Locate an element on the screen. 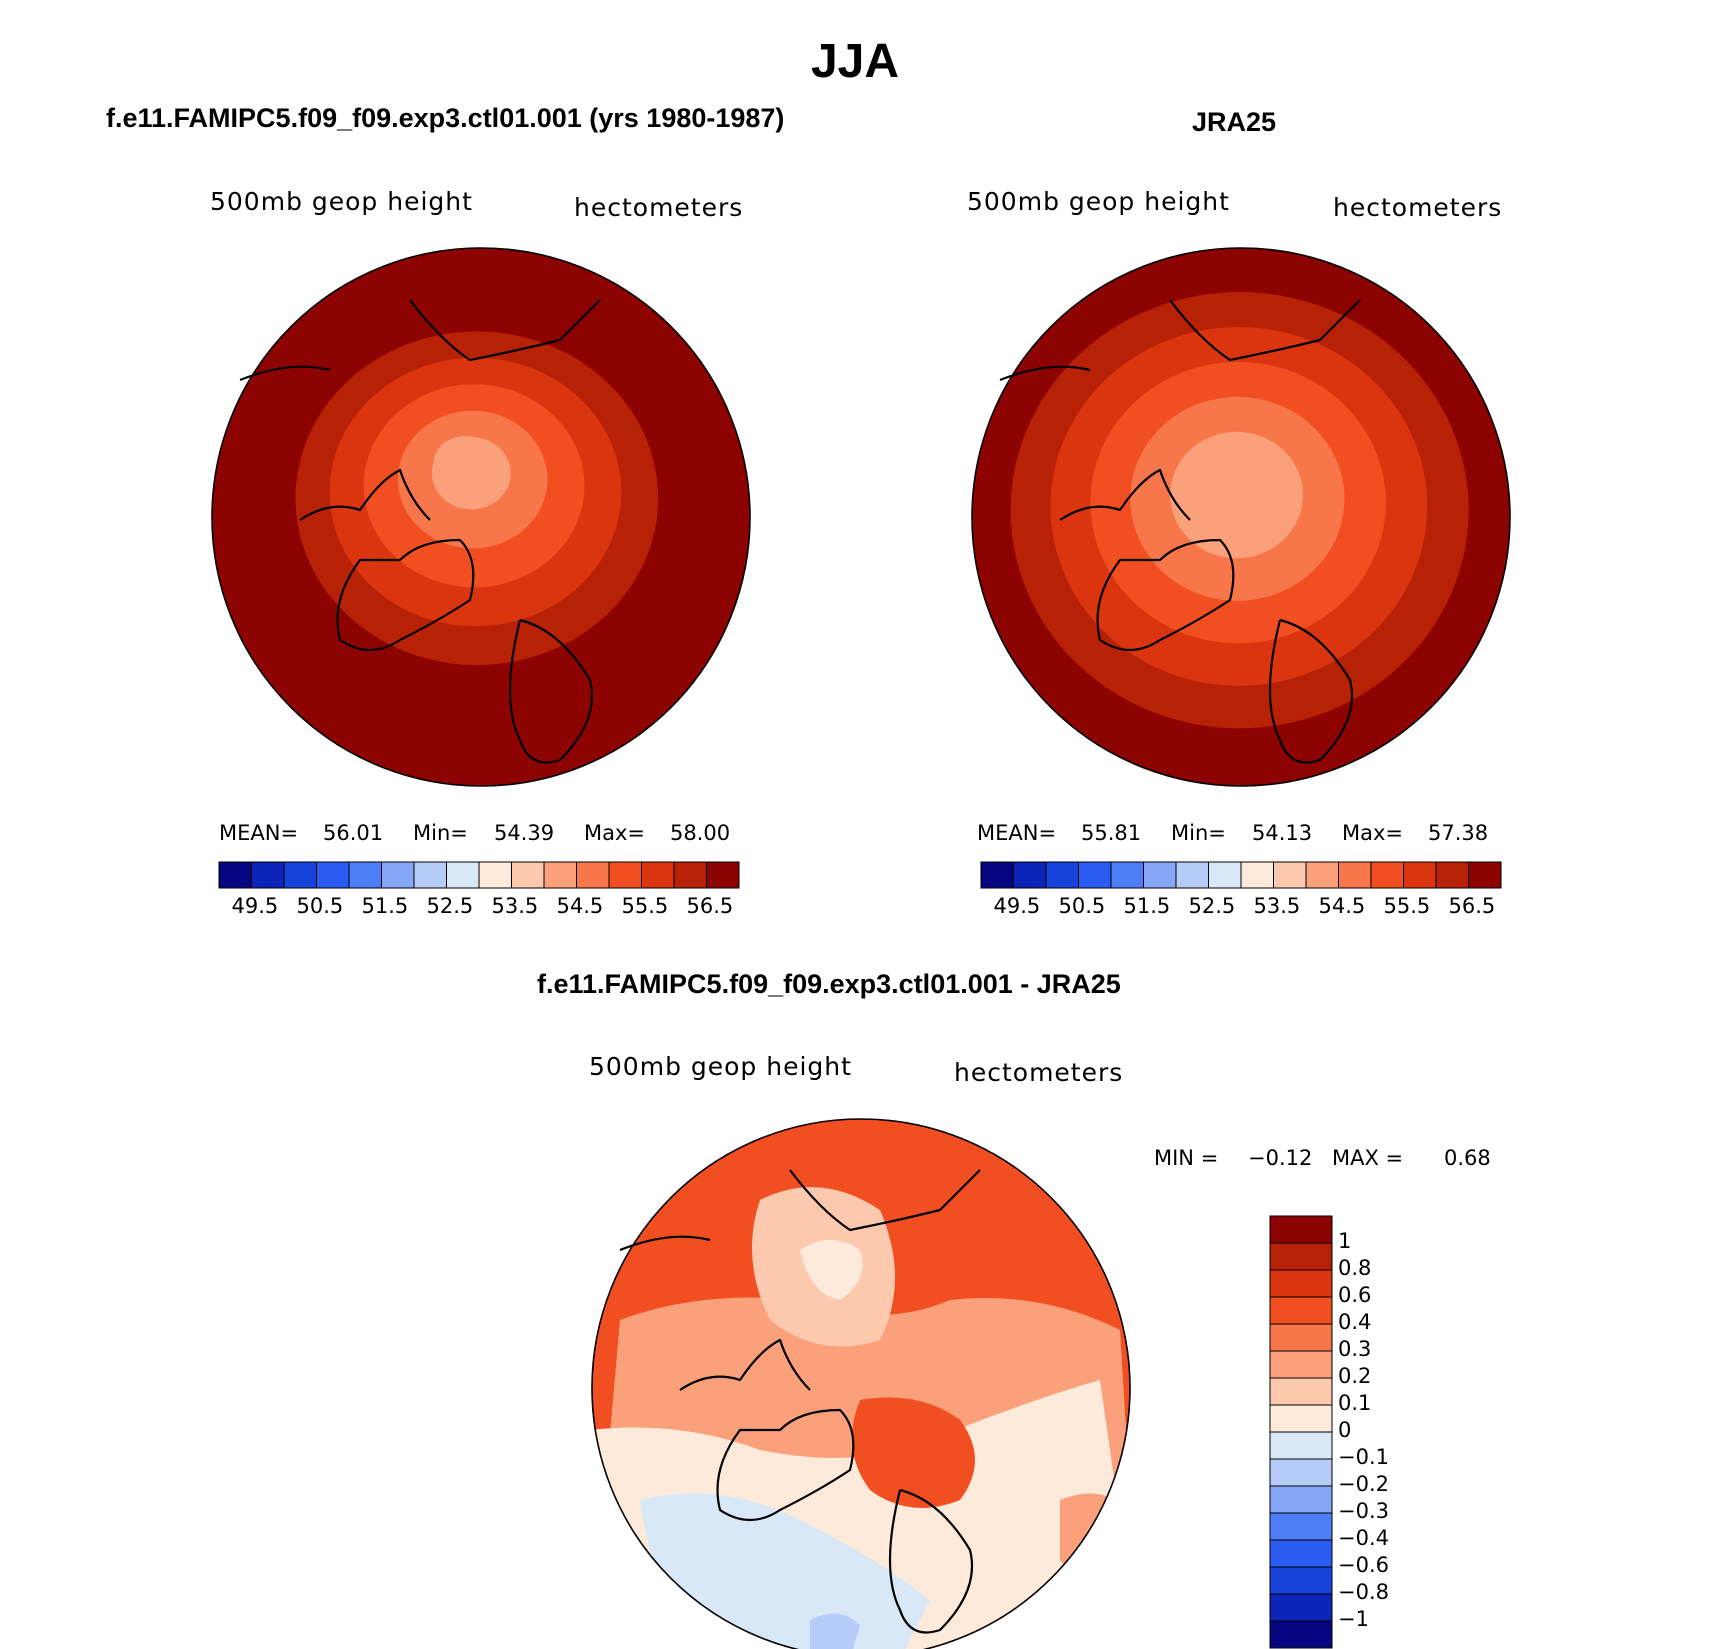 The width and height of the screenshot is (1710, 1649). panel-diff-min-label: MIN = is located at coordinates (1186, 1158).